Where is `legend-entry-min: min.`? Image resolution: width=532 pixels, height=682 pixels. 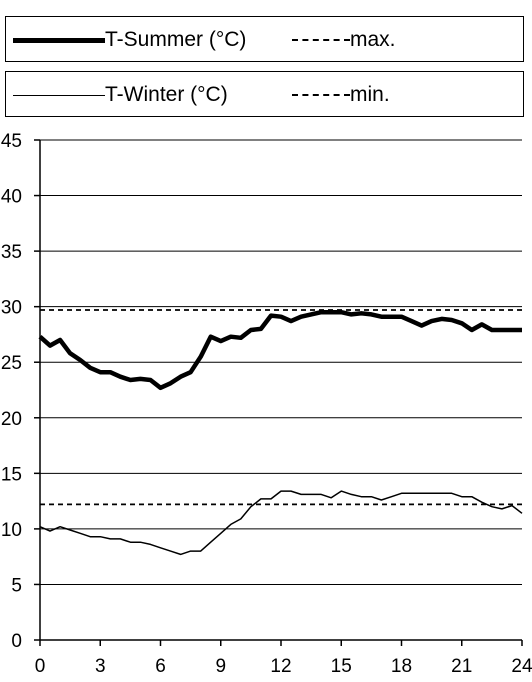
legend-entry-min: min. is located at coordinates (341, 95).